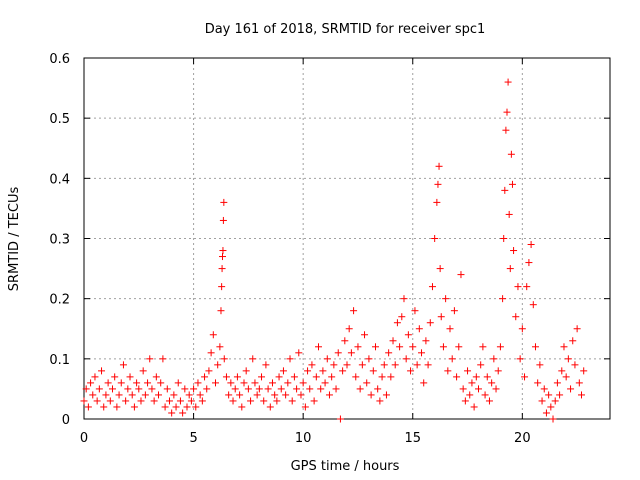  Describe the element at coordinates (303, 438) in the screenshot. I see `x-tick-label: 10` at that location.